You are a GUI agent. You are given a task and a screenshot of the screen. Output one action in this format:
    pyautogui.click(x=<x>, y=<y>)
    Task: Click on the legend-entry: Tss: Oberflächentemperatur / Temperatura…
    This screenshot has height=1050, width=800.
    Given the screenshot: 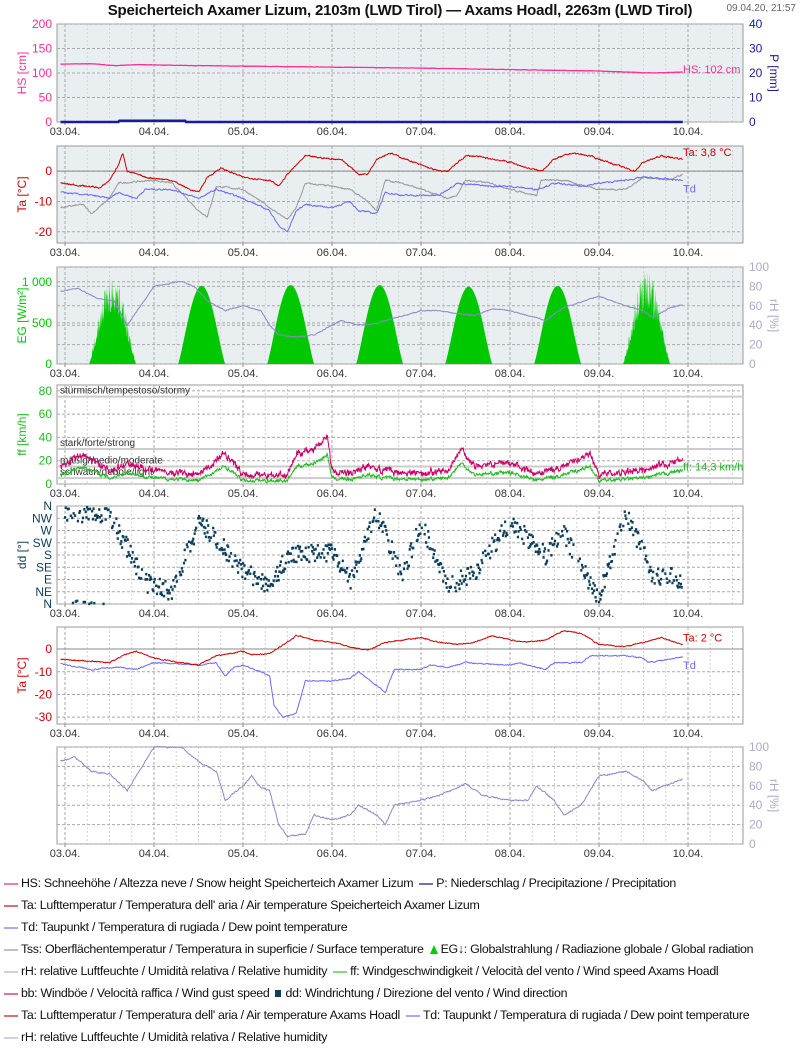 What is the action you would take?
    pyautogui.click(x=214, y=949)
    